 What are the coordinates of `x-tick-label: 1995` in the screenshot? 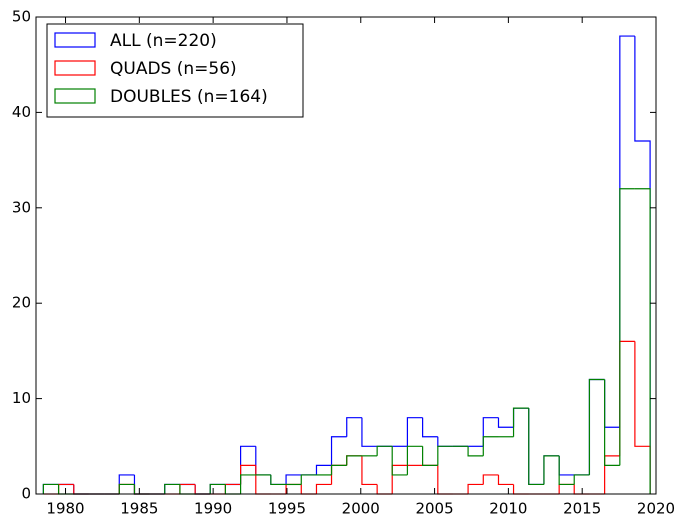 It's located at (287, 509).